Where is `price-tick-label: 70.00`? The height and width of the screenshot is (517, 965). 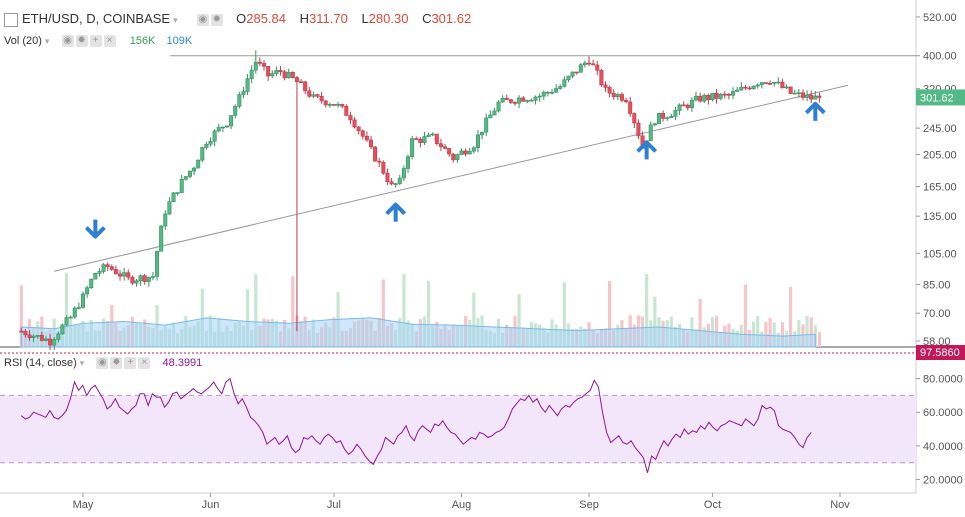 price-tick-label: 70.00 is located at coordinates (937, 314).